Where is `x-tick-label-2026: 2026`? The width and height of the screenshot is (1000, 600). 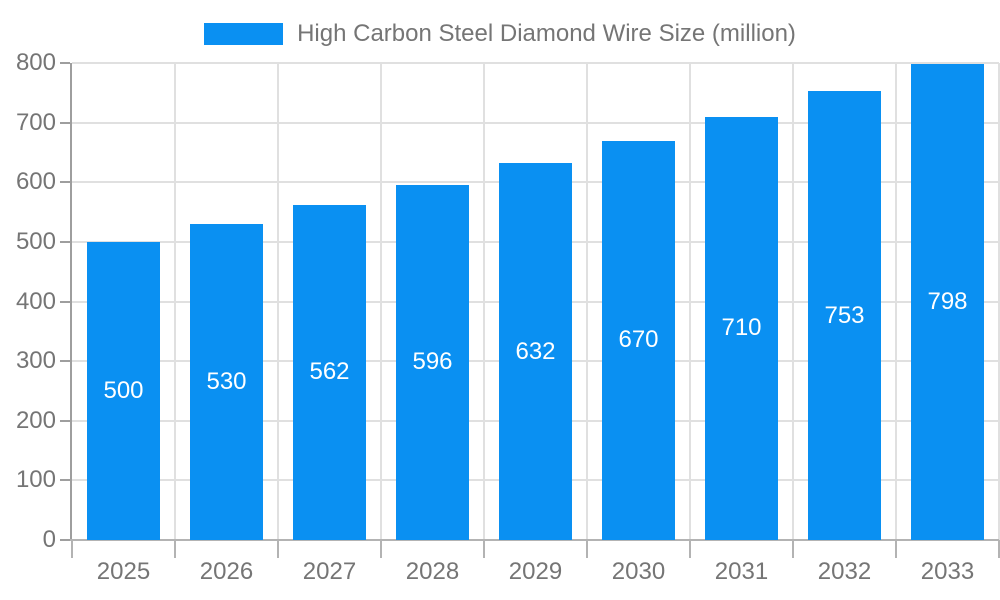 x-tick-label-2026: 2026 is located at coordinates (226, 571).